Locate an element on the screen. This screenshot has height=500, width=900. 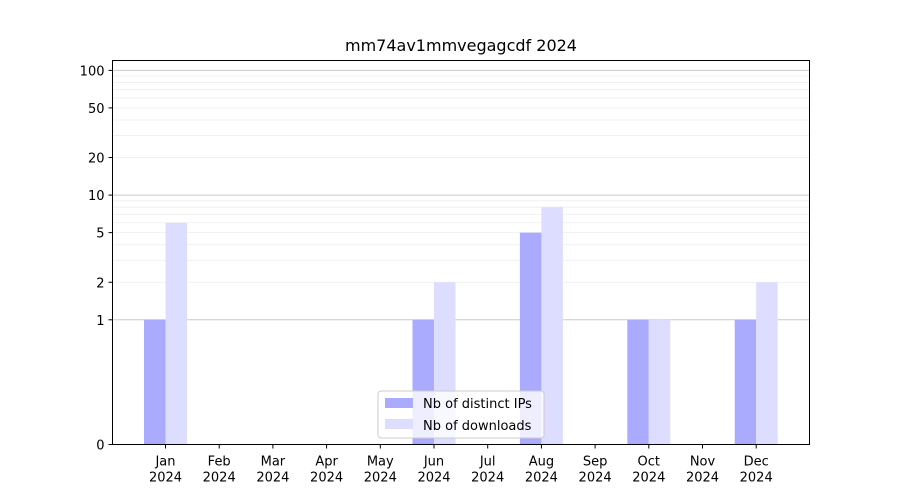
x-tick-label: Mar 2024 is located at coordinates (272, 470).